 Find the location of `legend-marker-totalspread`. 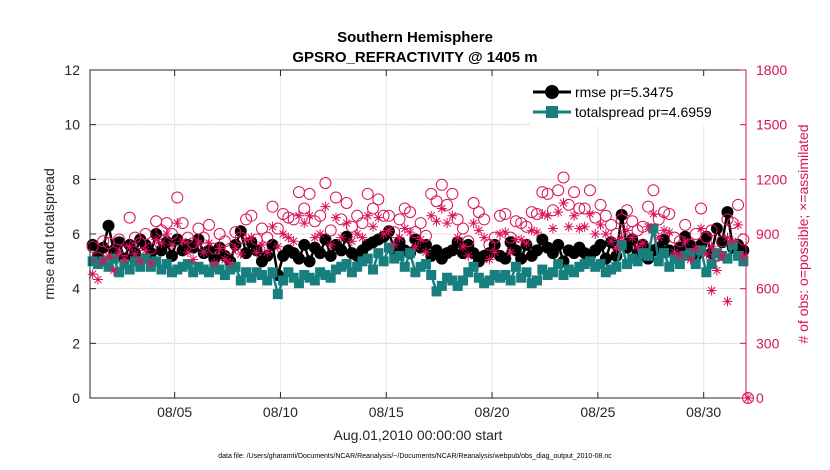

legend-marker-totalspread is located at coordinates (552, 112).